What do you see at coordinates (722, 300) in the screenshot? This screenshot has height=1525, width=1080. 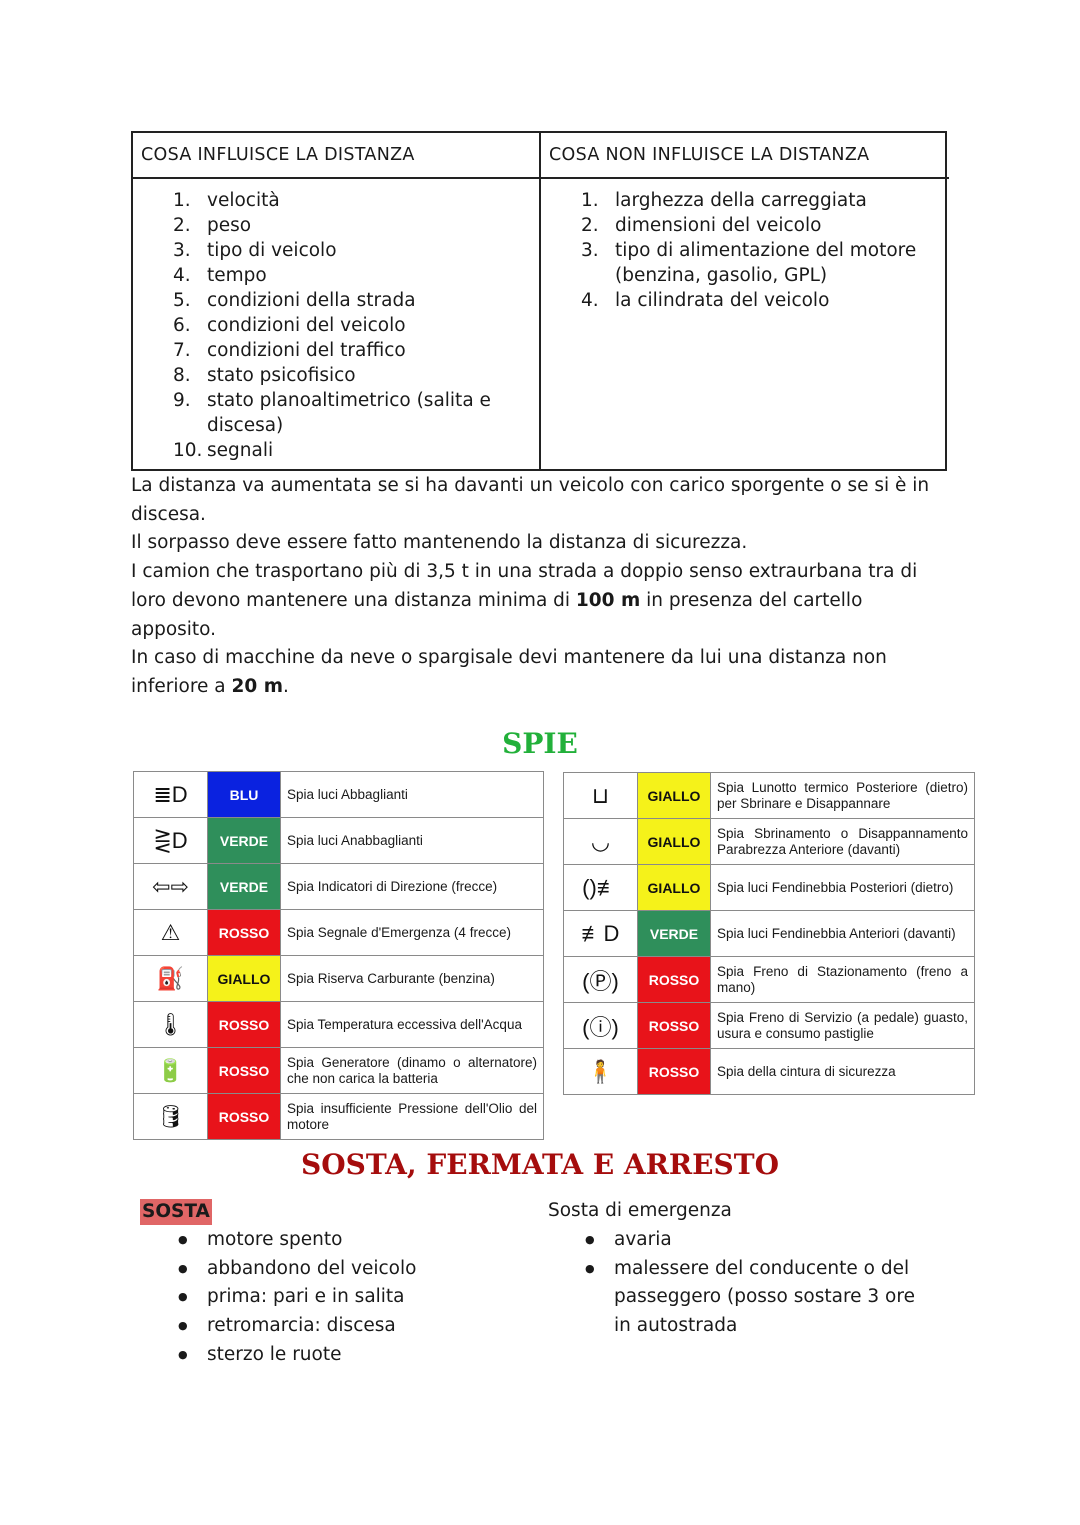 I see `item-text: la cilindrata del veicolo` at bounding box center [722, 300].